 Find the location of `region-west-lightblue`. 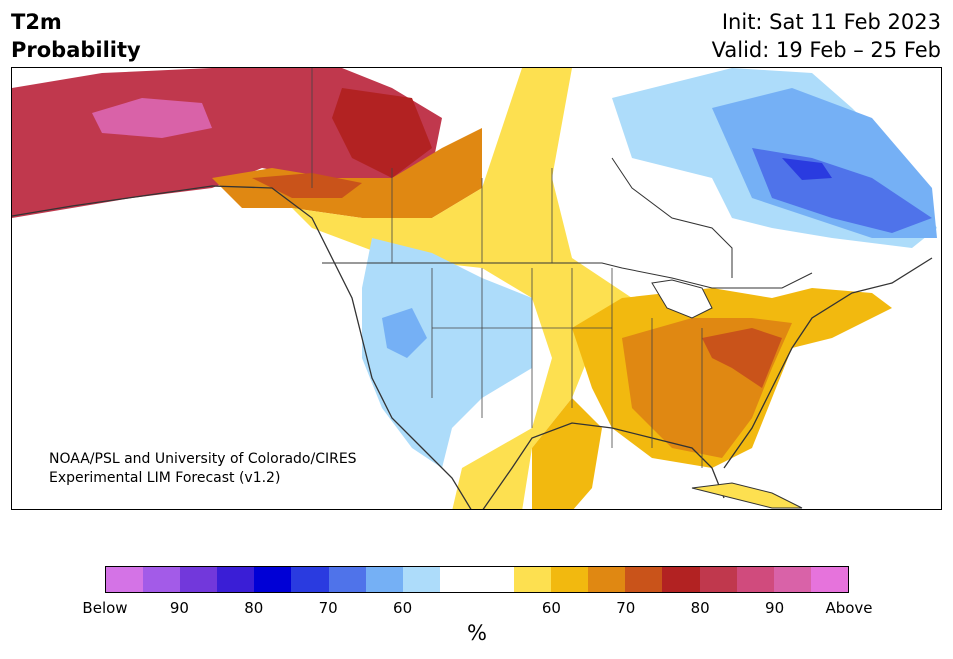

region-west-lightblue is located at coordinates (447, 353).